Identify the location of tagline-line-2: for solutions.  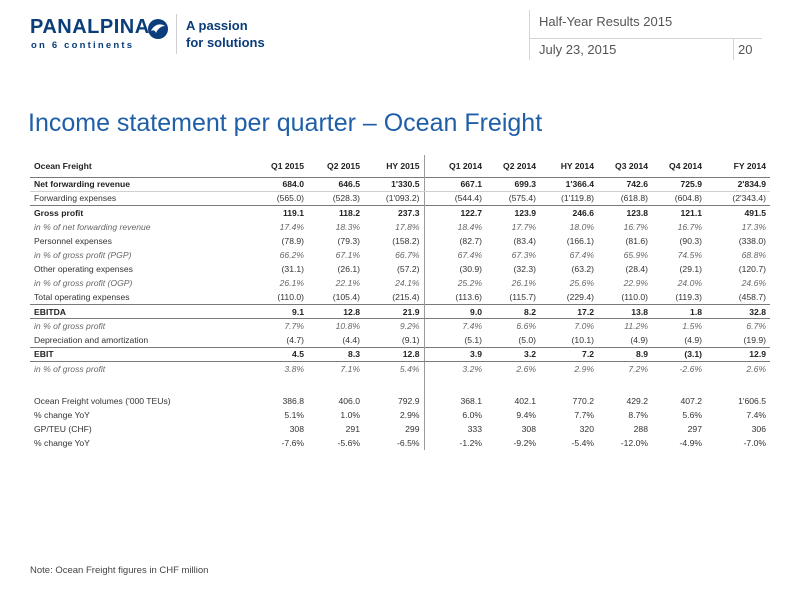
(225, 42).